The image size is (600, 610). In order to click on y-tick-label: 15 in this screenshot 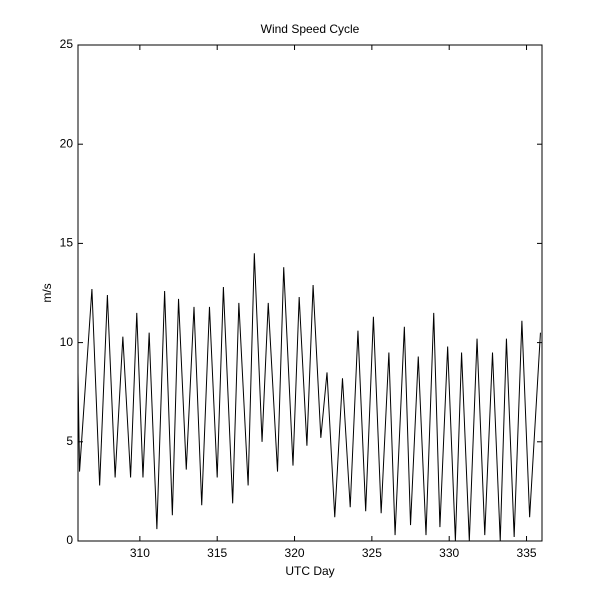, I will do `click(67, 243)`.